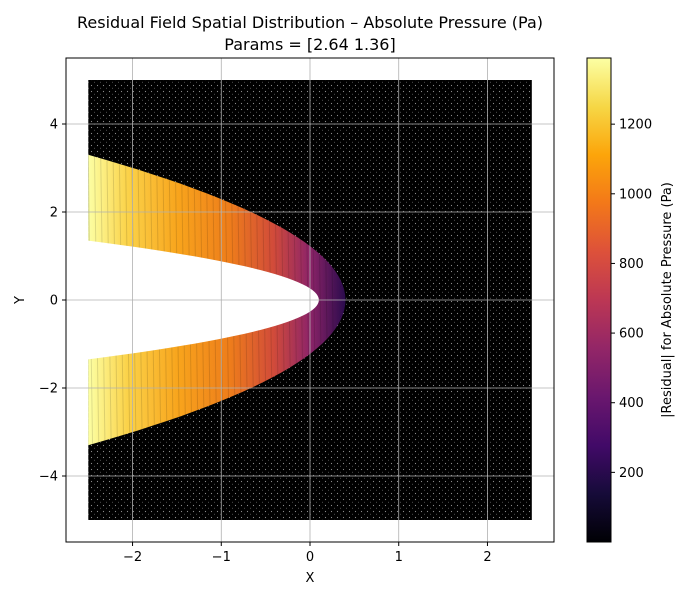 Image resolution: width=700 pixels, height=600 pixels. What do you see at coordinates (635, 194) in the screenshot?
I see `colorbar-tick-label: 1000` at bounding box center [635, 194].